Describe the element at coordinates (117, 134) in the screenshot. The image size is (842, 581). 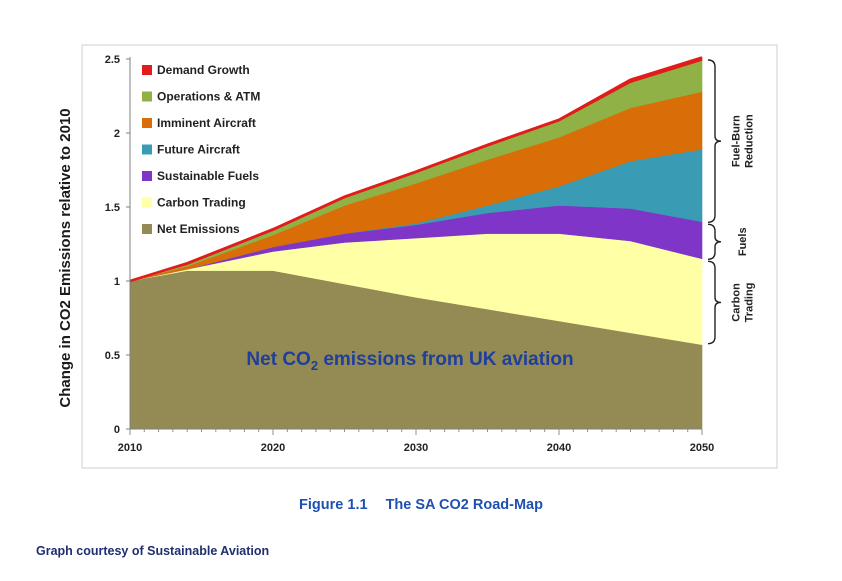
I see `y-tick-label: 2` at that location.